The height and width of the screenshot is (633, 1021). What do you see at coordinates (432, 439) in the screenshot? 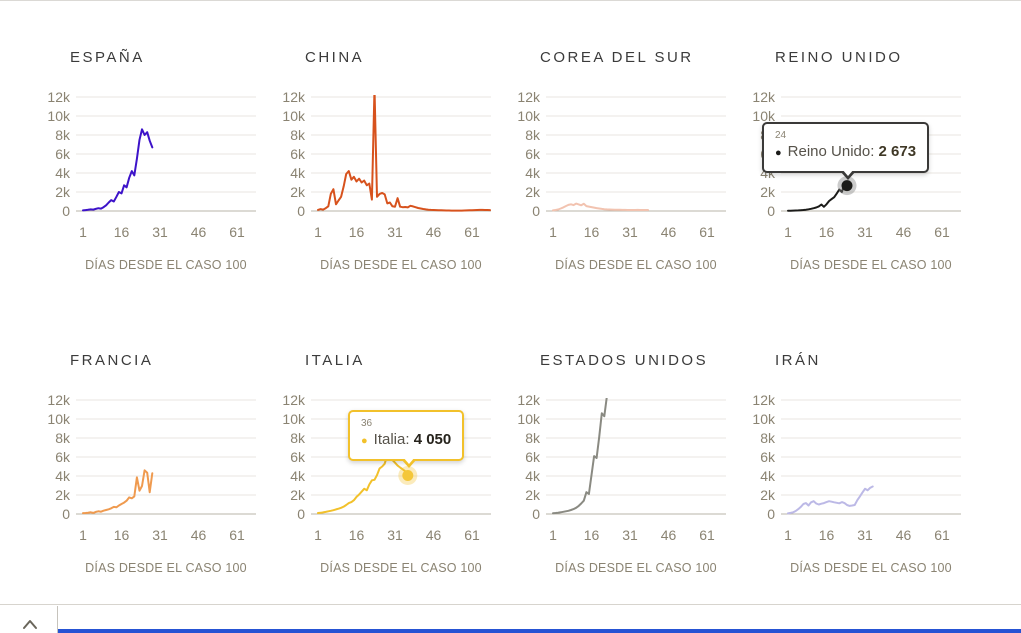
I see `tooltip-value: 4 050` at bounding box center [432, 439].